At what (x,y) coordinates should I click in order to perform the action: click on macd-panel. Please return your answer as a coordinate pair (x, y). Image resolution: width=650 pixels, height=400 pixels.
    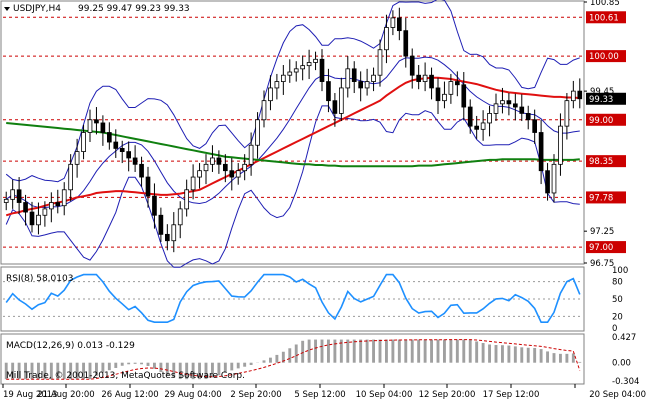
    Looking at the image, I should click on (292, 359).